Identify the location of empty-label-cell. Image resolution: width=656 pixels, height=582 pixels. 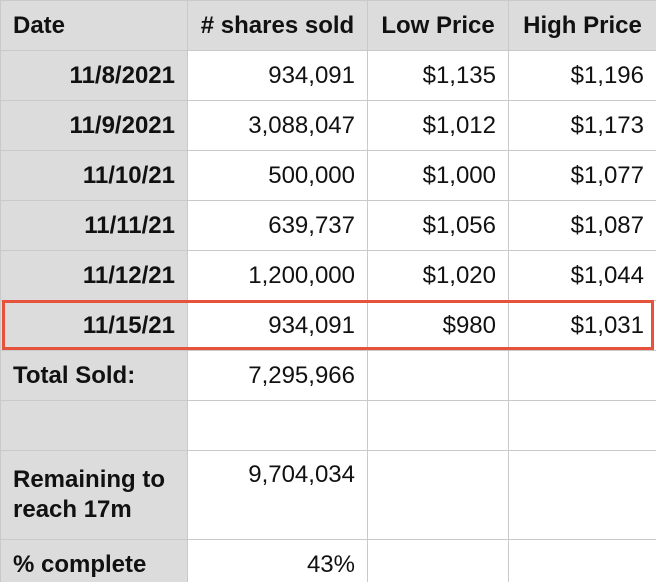
(94, 425).